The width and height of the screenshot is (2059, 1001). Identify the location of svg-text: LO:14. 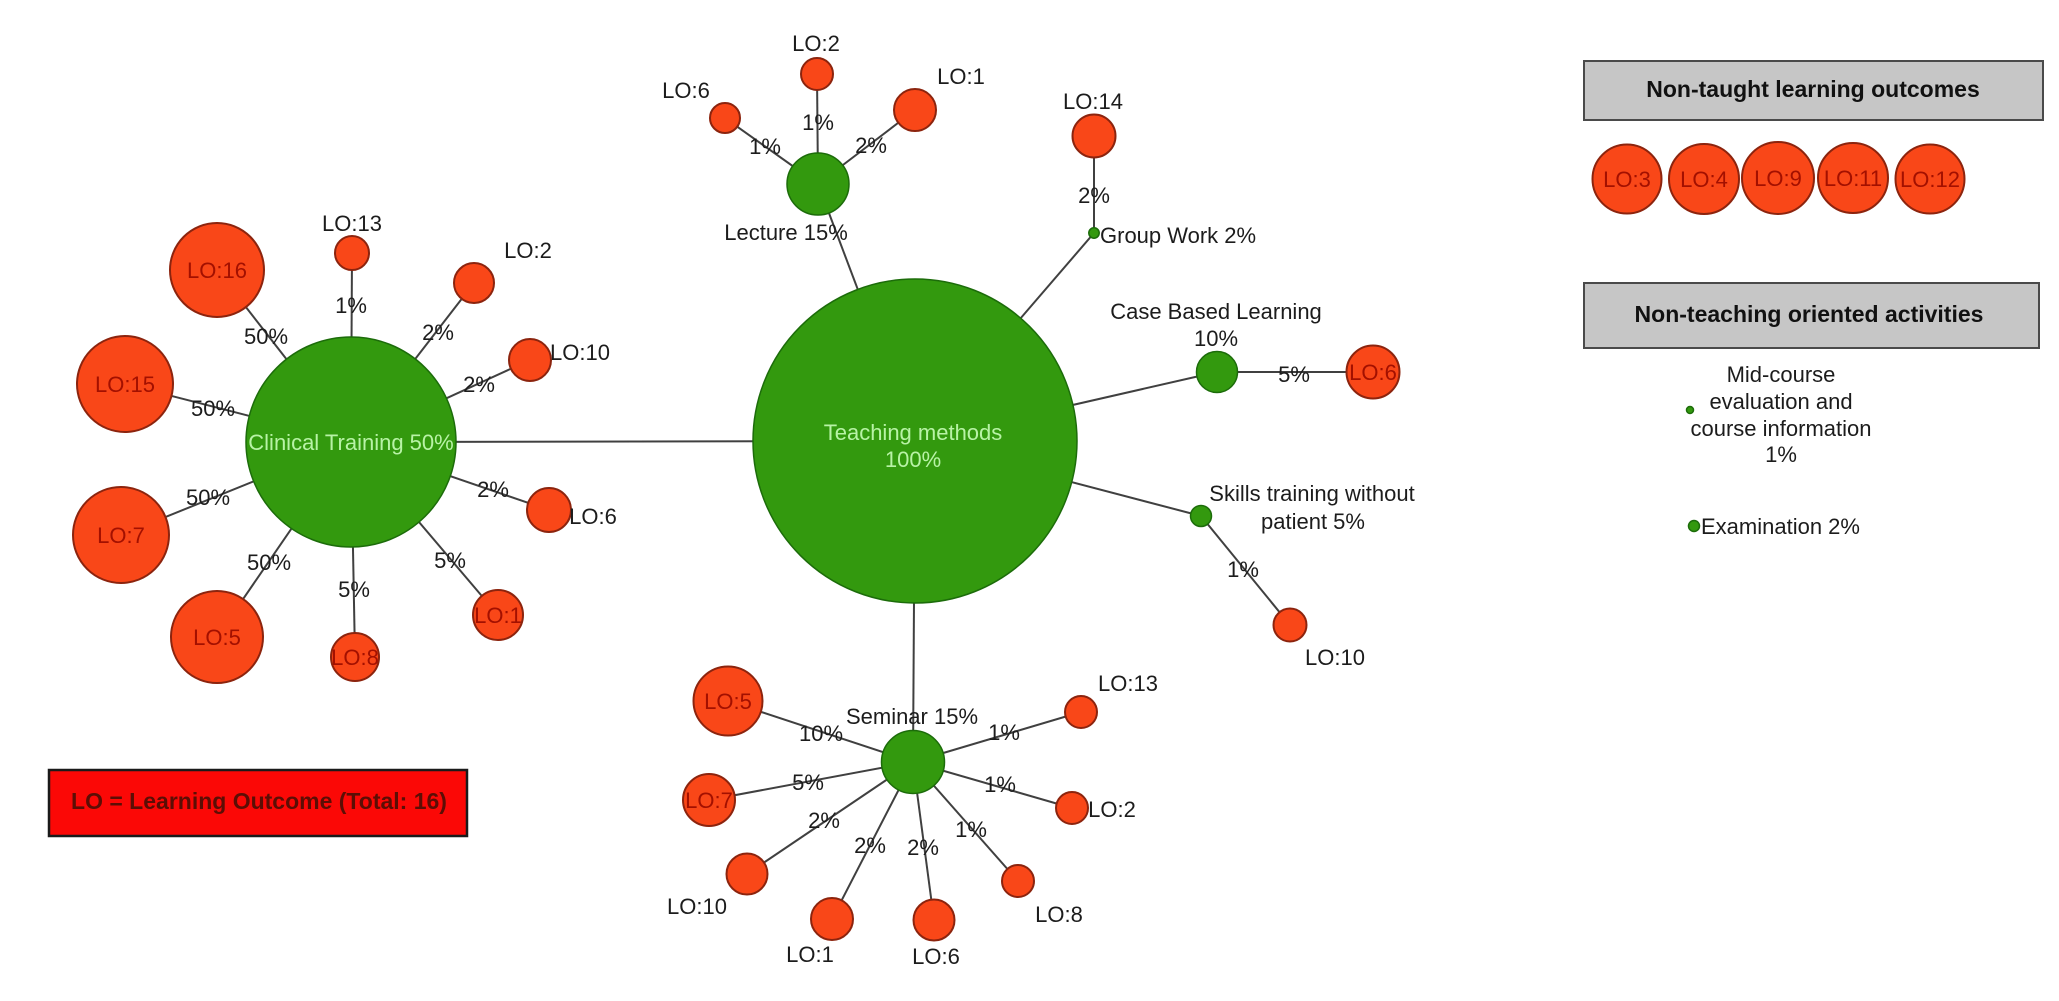
(1093, 101).